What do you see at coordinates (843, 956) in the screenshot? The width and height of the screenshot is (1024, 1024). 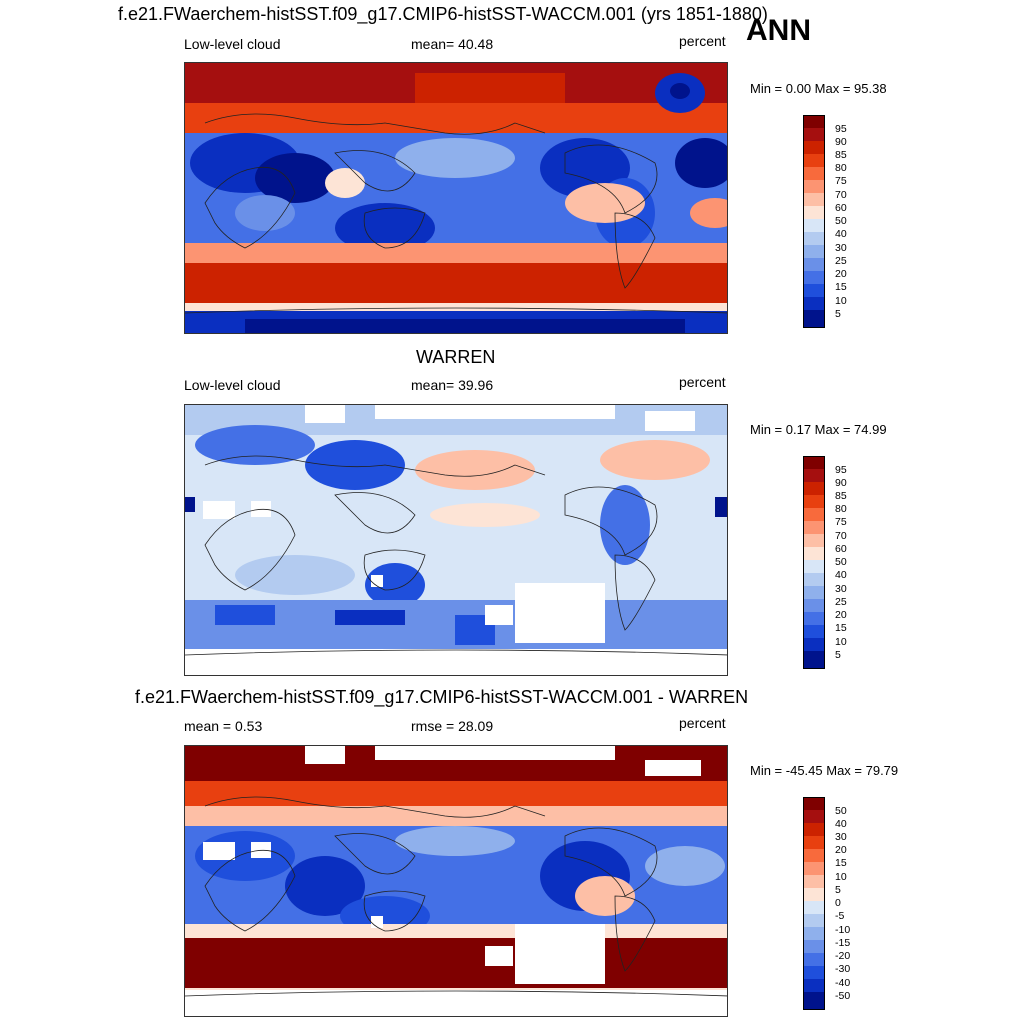 I see `panel3-colorbar-label: -20` at bounding box center [843, 956].